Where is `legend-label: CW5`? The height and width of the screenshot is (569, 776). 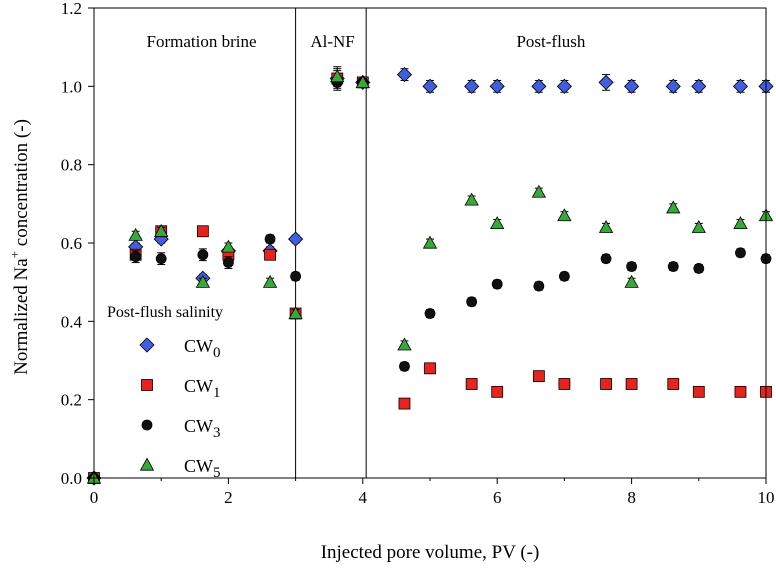
legend-label: CW5 is located at coordinates (202, 468).